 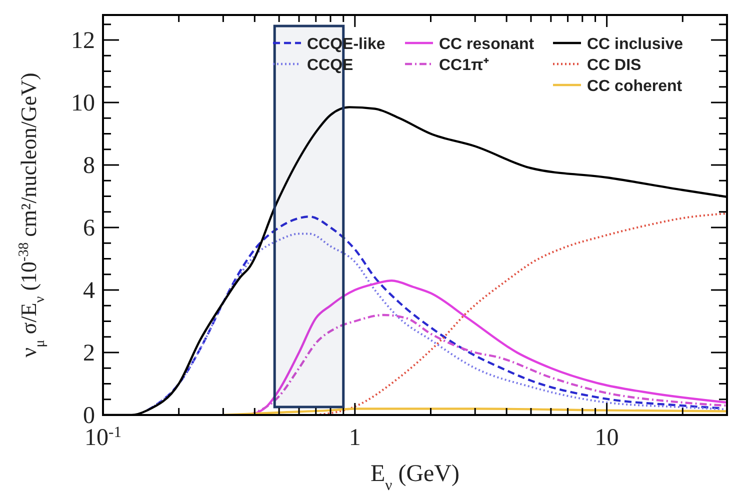 What do you see at coordinates (415, 477) in the screenshot?
I see `x-axis-title: E$_{ν}$ (GeV)` at bounding box center [415, 477].